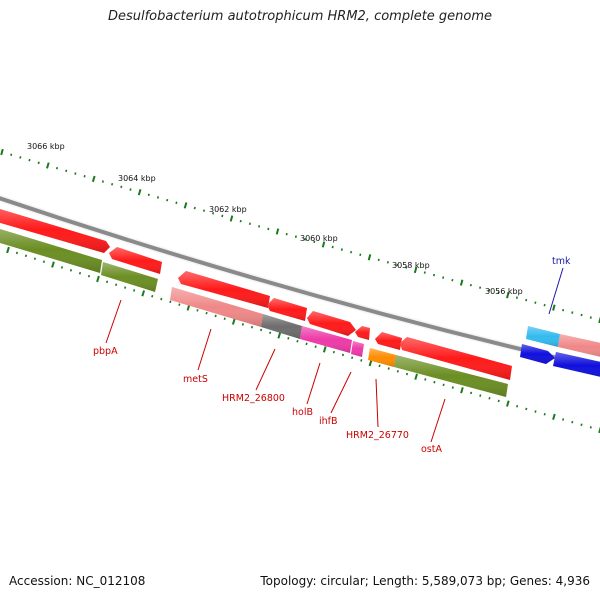  What do you see at coordinates (77, 581) in the screenshot?
I see `accession-label: Accession: NC_012108` at bounding box center [77, 581].